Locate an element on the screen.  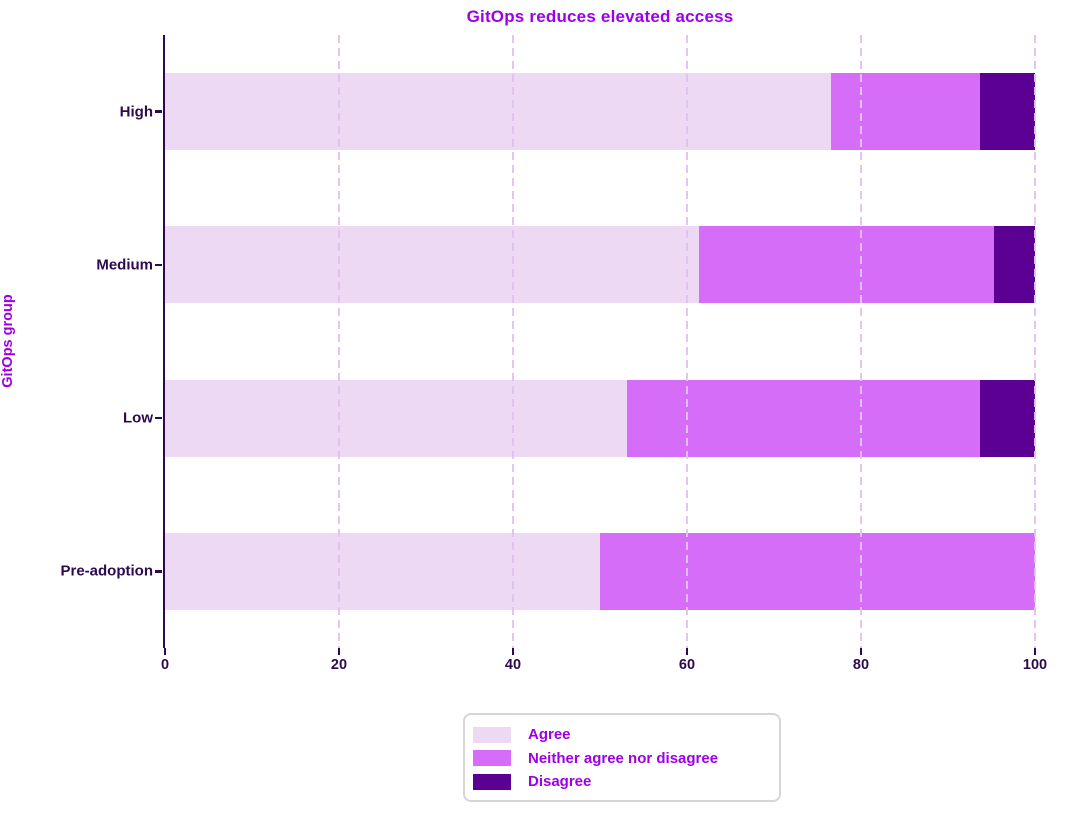
bar-row-pre-adoption is located at coordinates (600, 571).